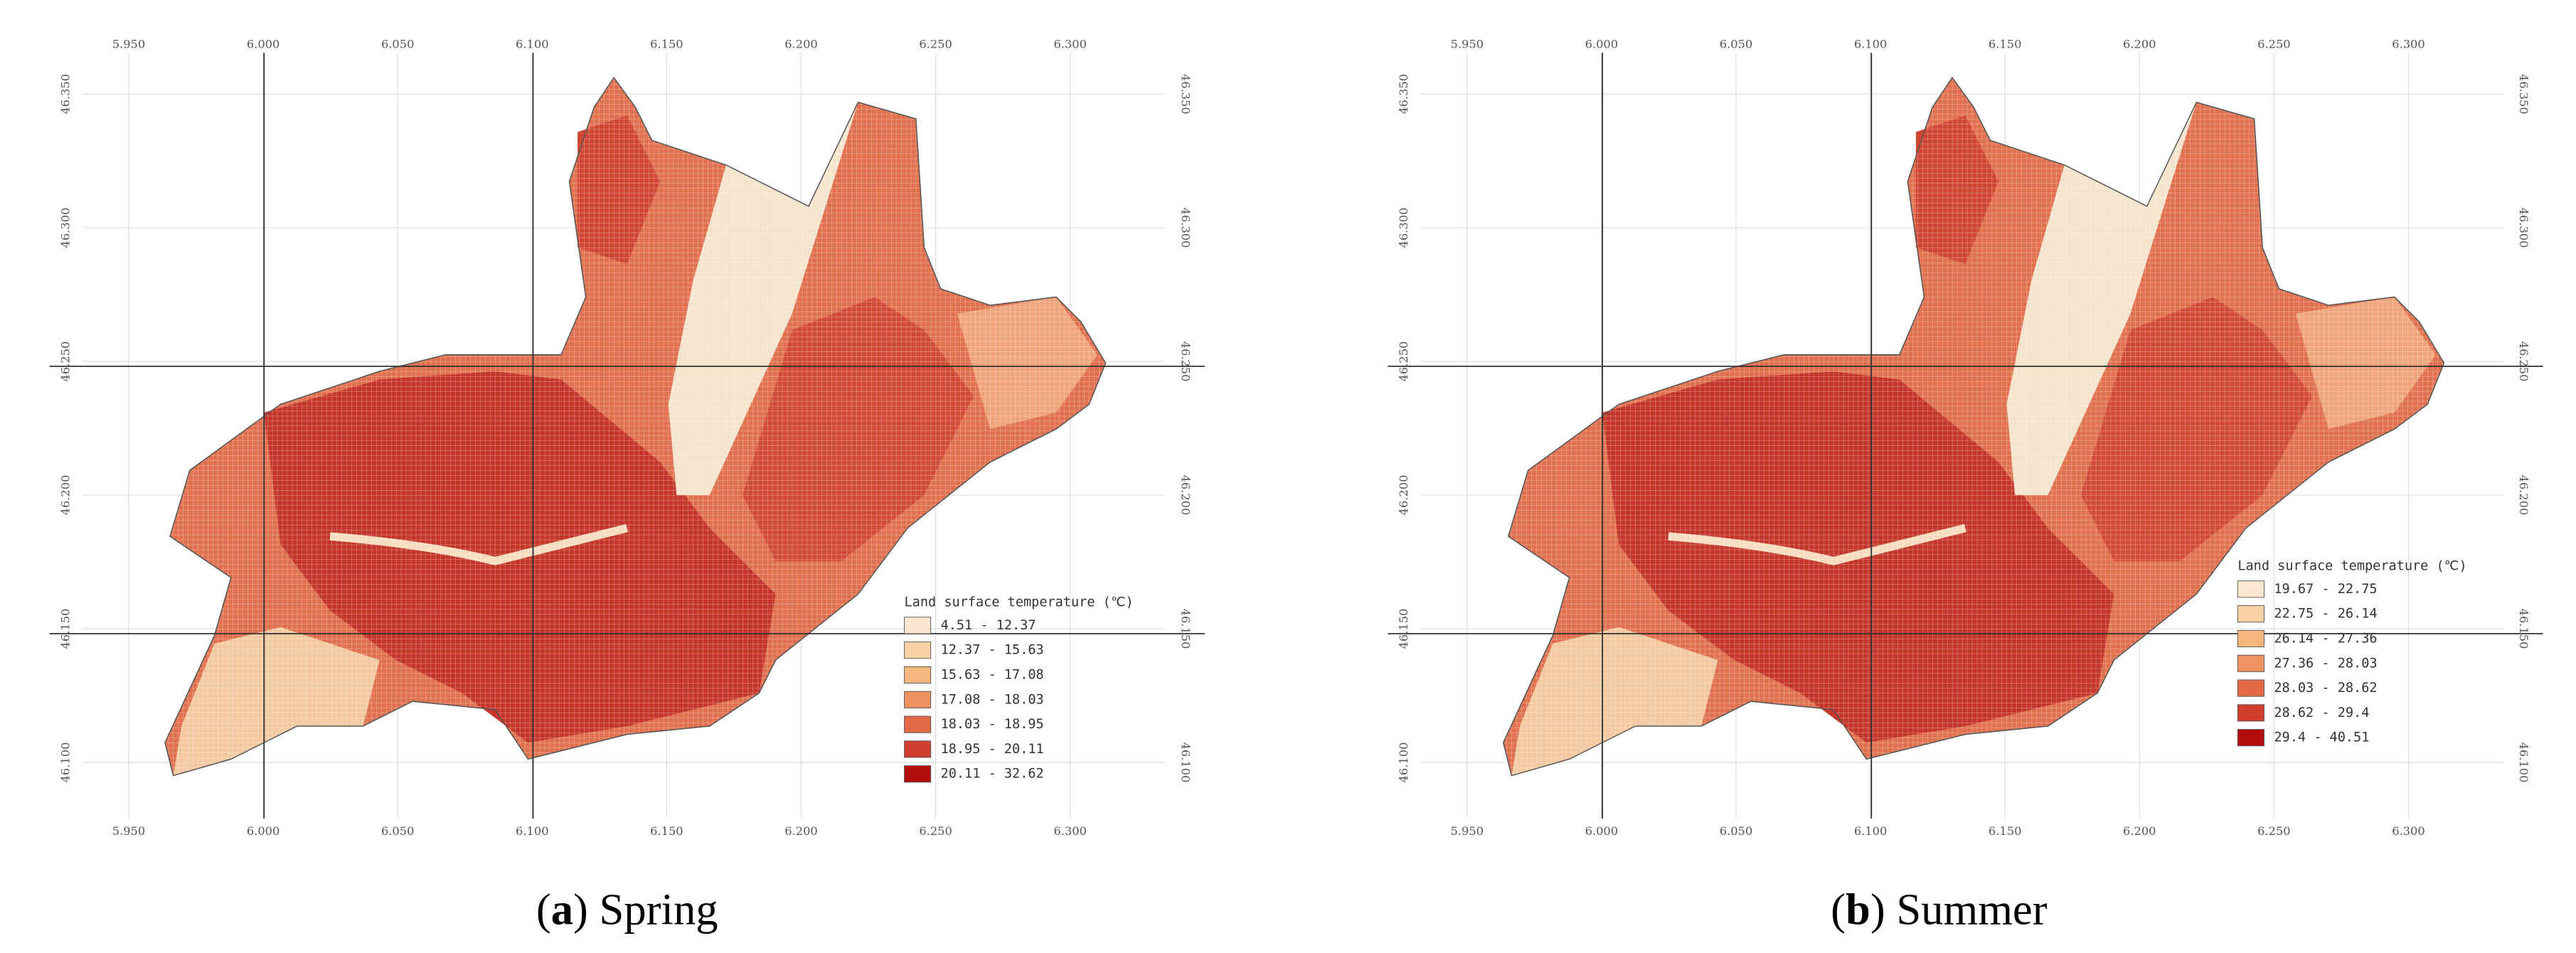 This screenshot has width=2576, height=953. Describe the element at coordinates (992, 700) in the screenshot. I see `legend-label: 17.08 - 18.03` at that location.